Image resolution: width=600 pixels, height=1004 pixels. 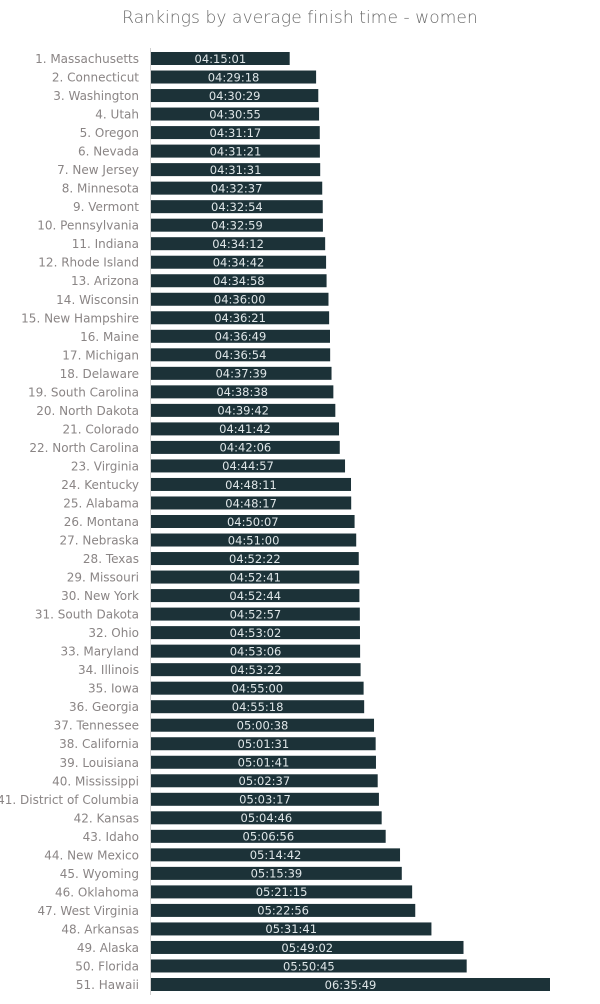 I want to click on category-label: 12. Rhode Island, so click(x=88, y=263).